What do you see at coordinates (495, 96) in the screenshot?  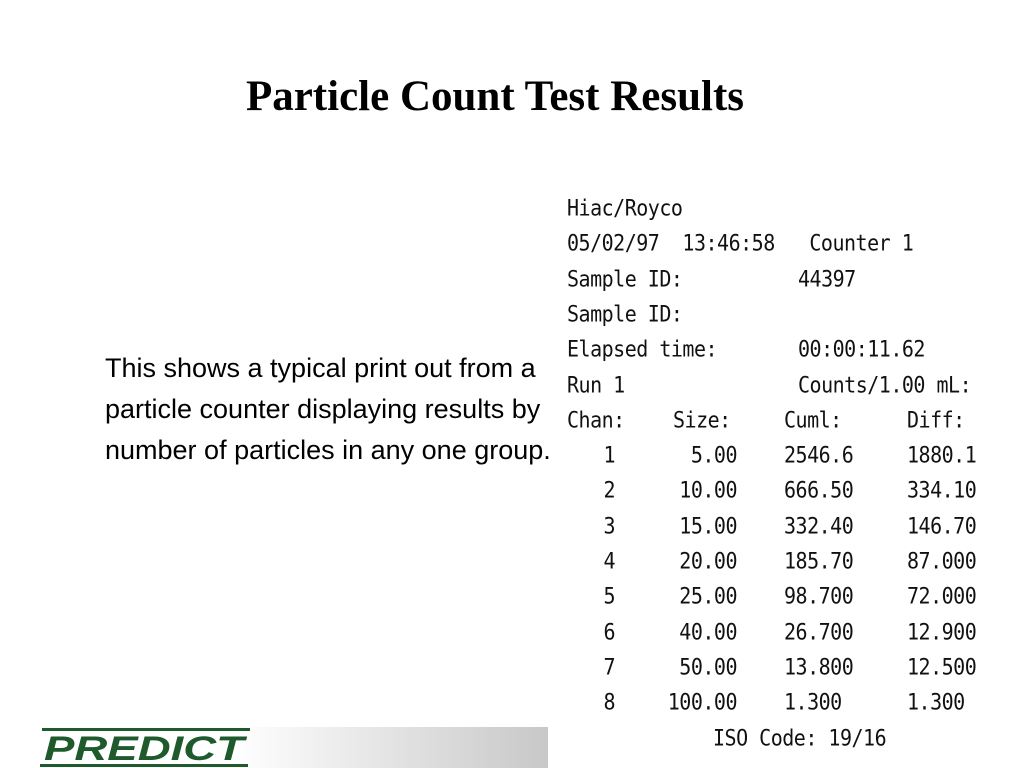 I see `slide-title: Particle Count Test Results` at bounding box center [495, 96].